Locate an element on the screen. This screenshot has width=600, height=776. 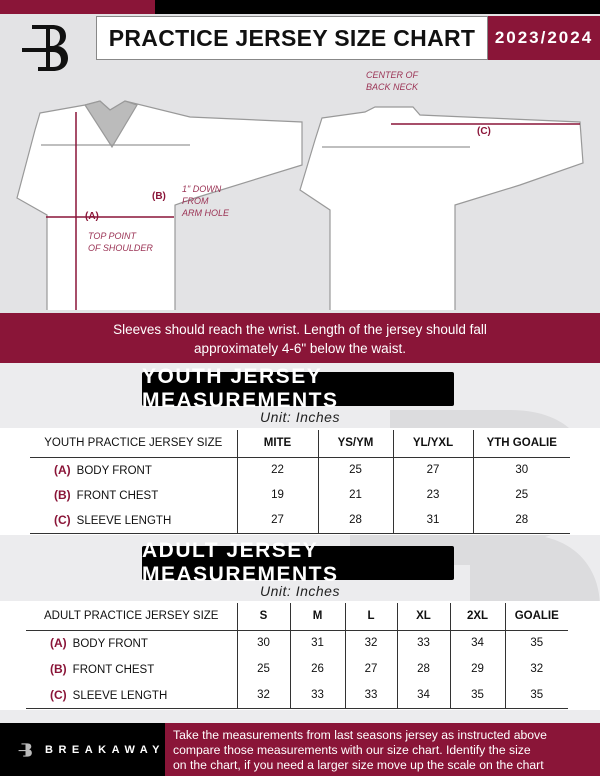
table-row: (A) BODY FRONT 22 25 27 30 is located at coordinates (300, 469).